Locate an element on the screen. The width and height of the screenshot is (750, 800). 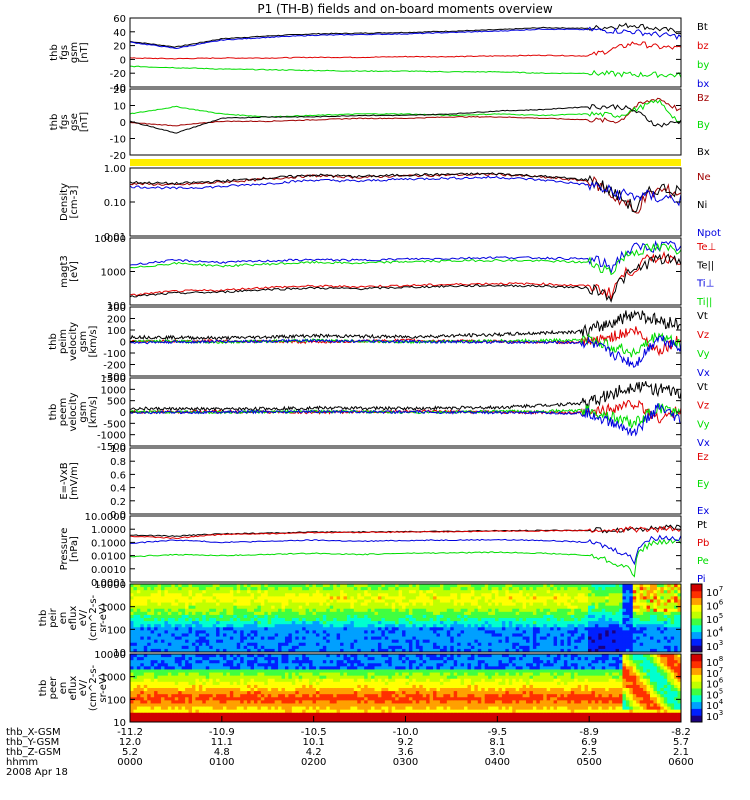
y-axis-label-line: peir is located at coordinates (53, 617).